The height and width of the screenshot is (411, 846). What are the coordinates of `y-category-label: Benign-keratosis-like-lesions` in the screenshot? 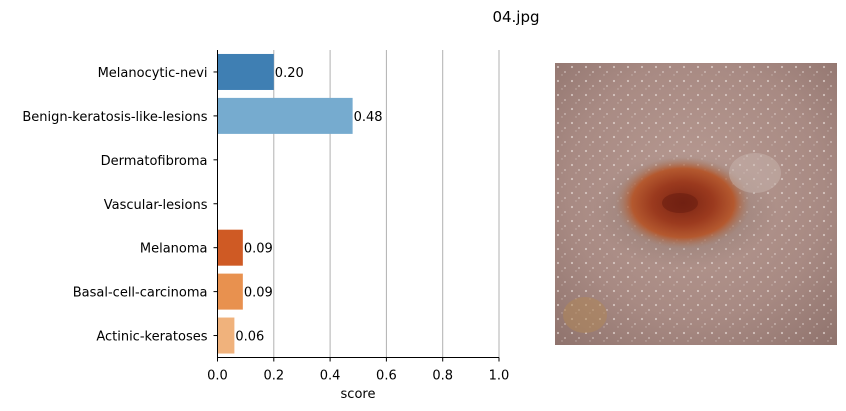 It's located at (114, 117).